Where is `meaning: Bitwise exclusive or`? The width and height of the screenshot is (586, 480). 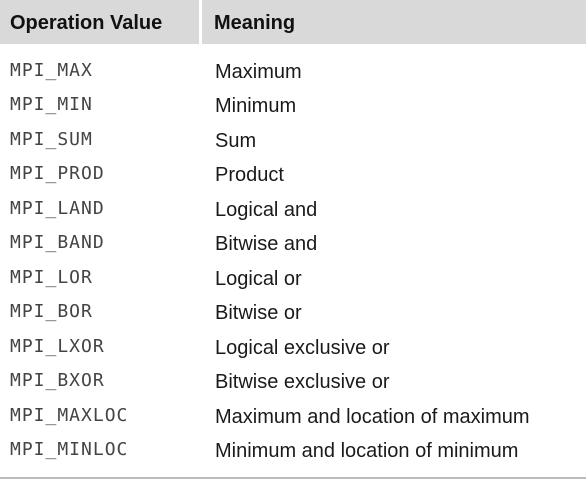 meaning: Bitwise exclusive or is located at coordinates (302, 382).